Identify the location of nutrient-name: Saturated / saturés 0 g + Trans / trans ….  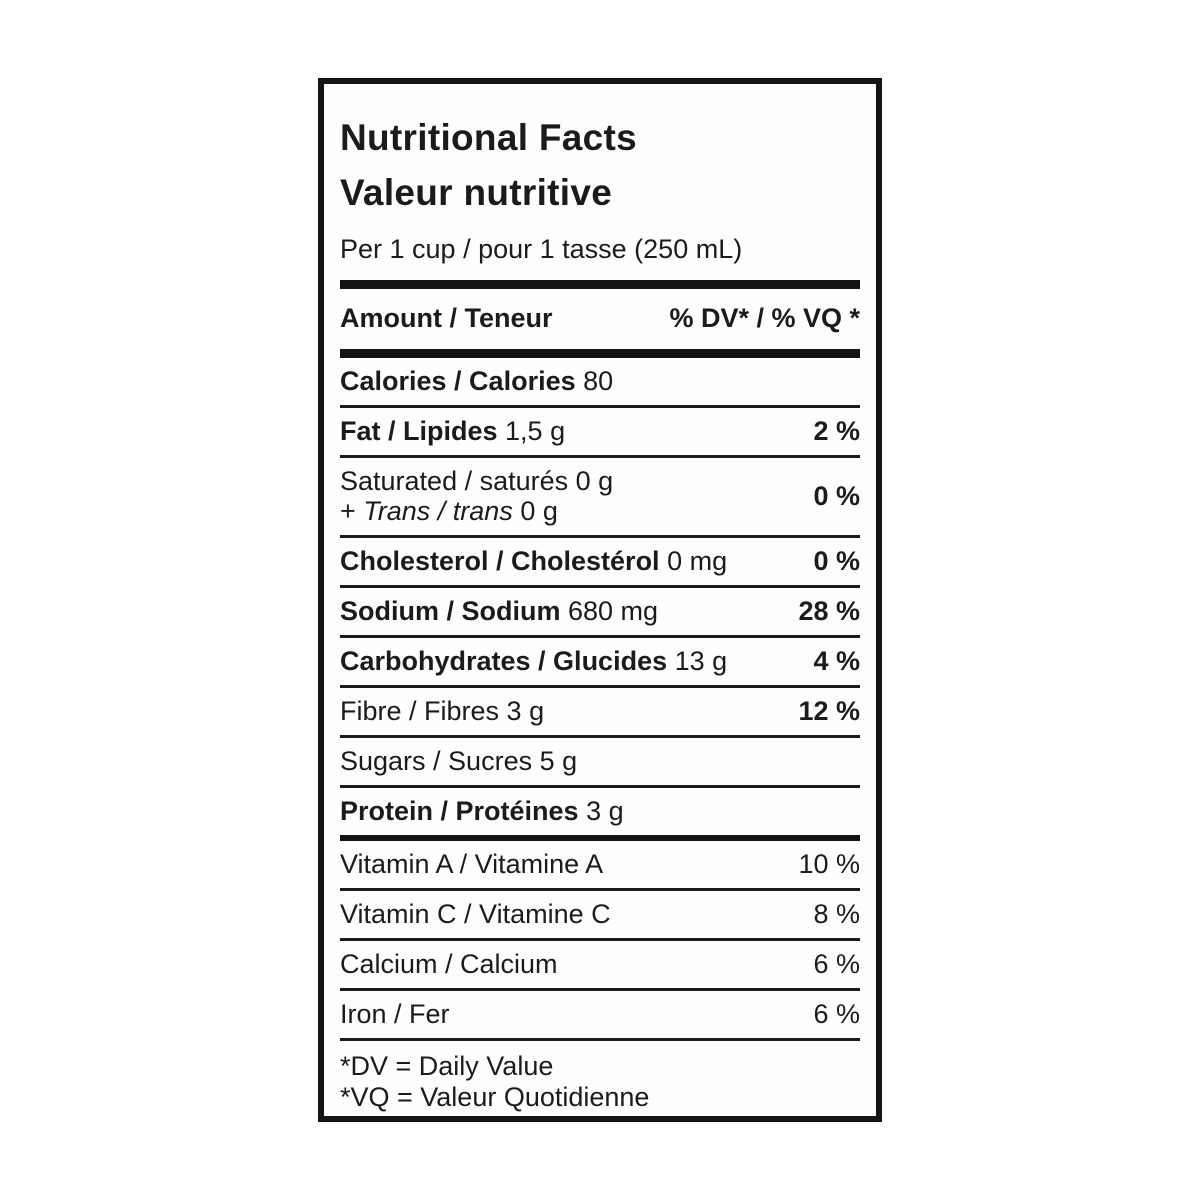
(477, 496).